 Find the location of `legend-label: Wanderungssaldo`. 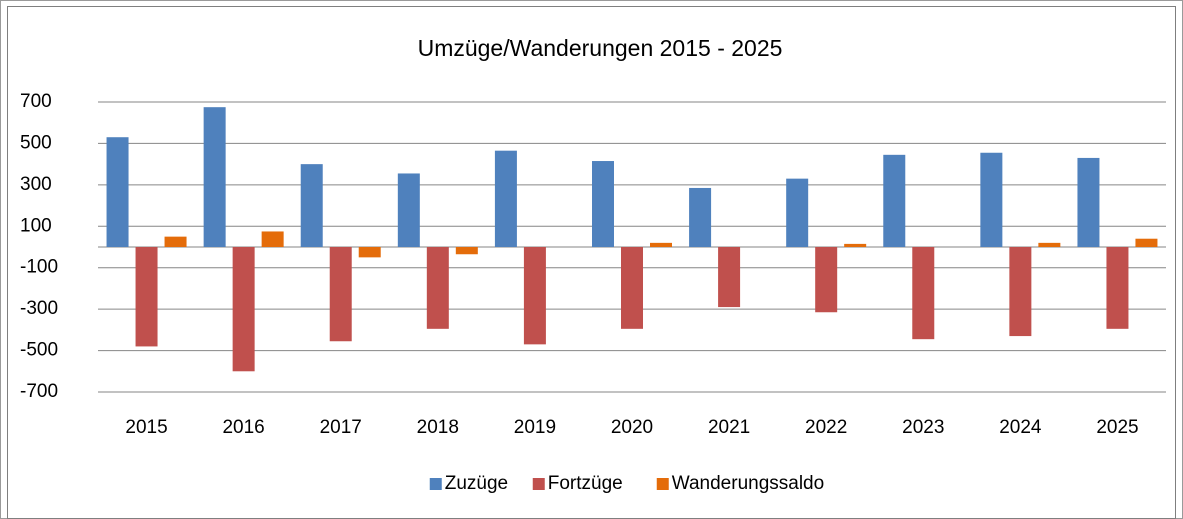

legend-label: Wanderungssaldo is located at coordinates (748, 483).